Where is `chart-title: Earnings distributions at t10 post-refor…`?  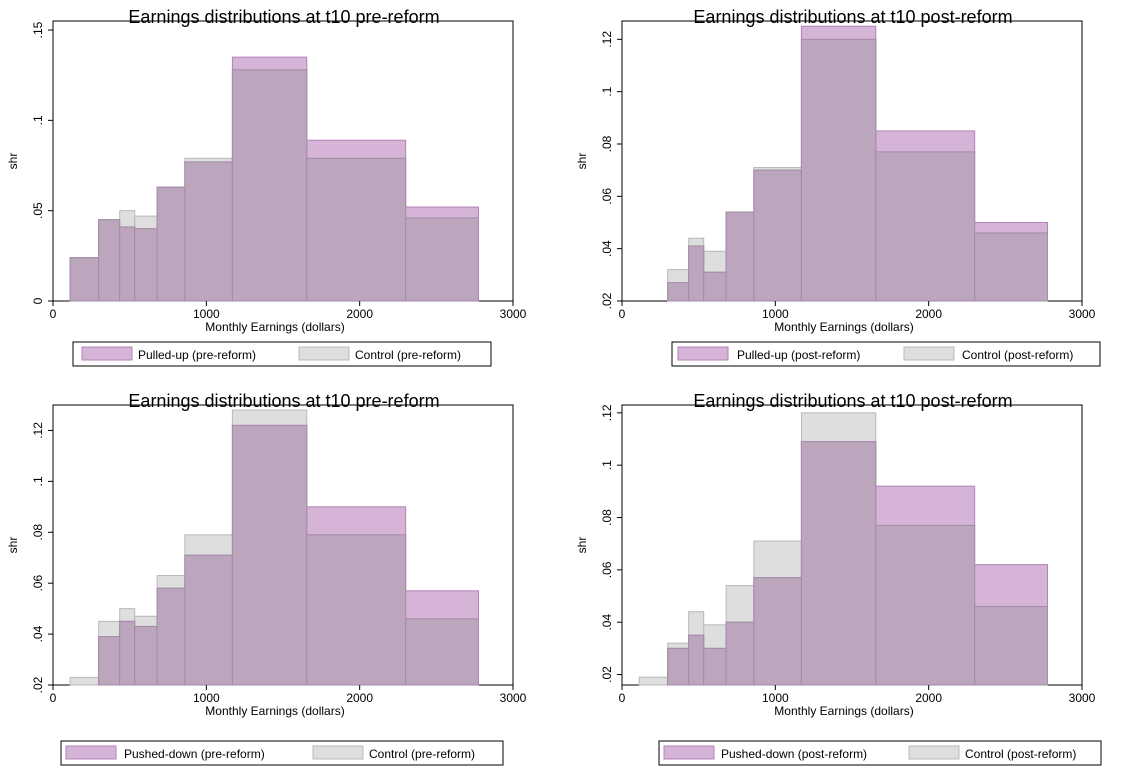 chart-title: Earnings distributions at t10 post-refor… is located at coordinates (852, 401).